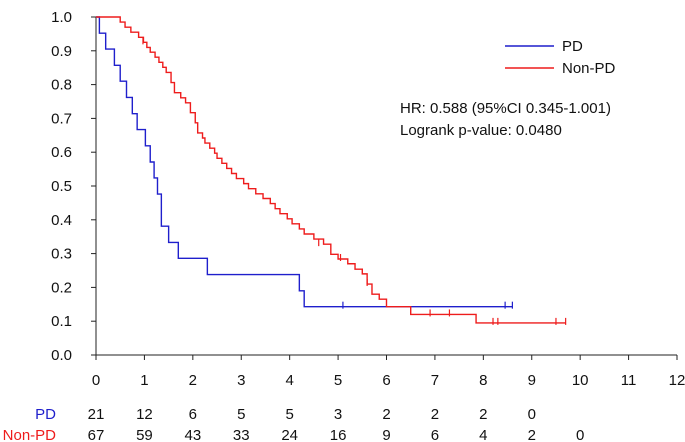  Describe the element at coordinates (96, 414) in the screenshot. I see `risk-count-pd: 21` at that location.